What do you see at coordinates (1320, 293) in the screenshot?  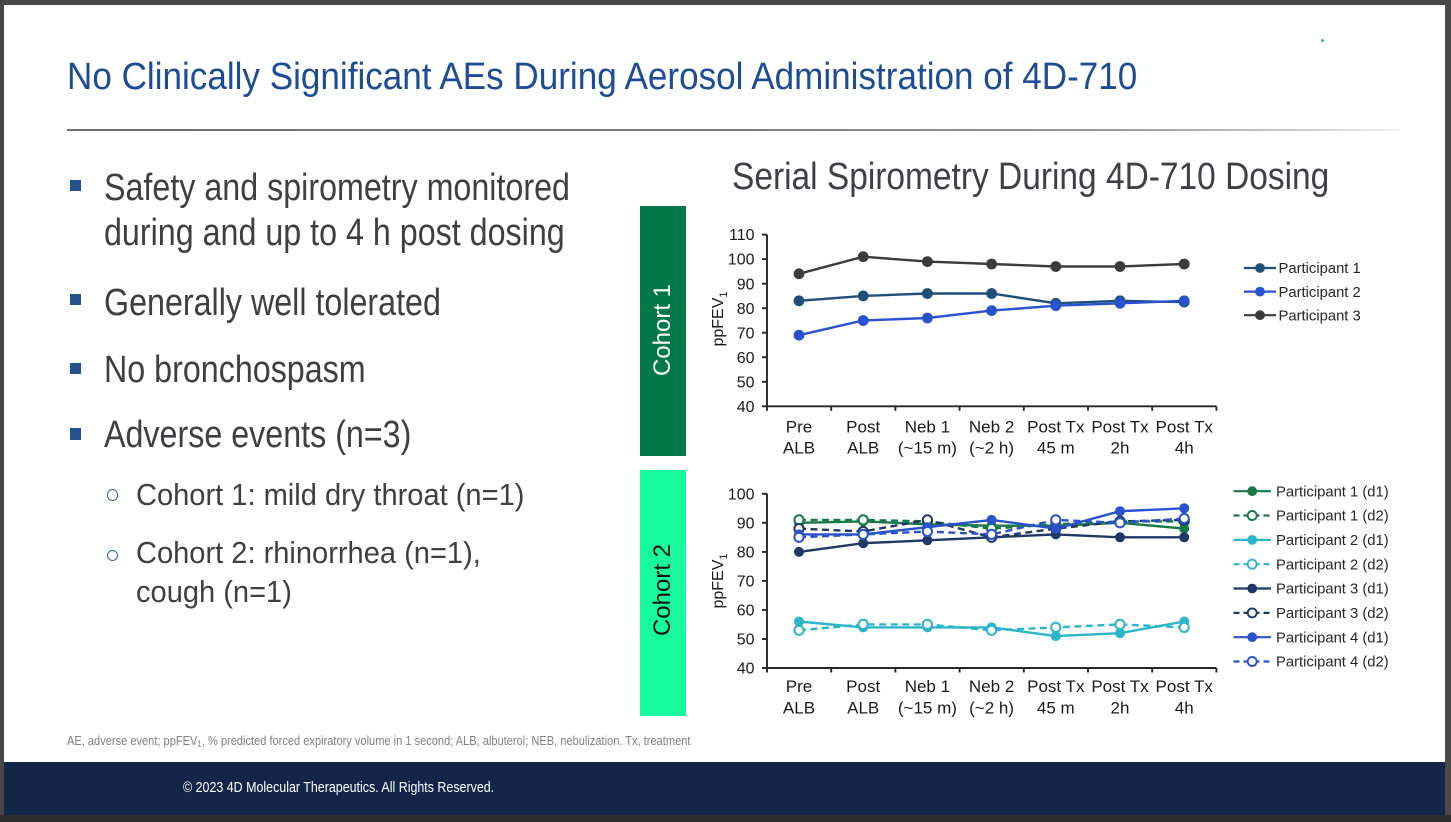 I see `svg-text: Participant 2` at bounding box center [1320, 293].